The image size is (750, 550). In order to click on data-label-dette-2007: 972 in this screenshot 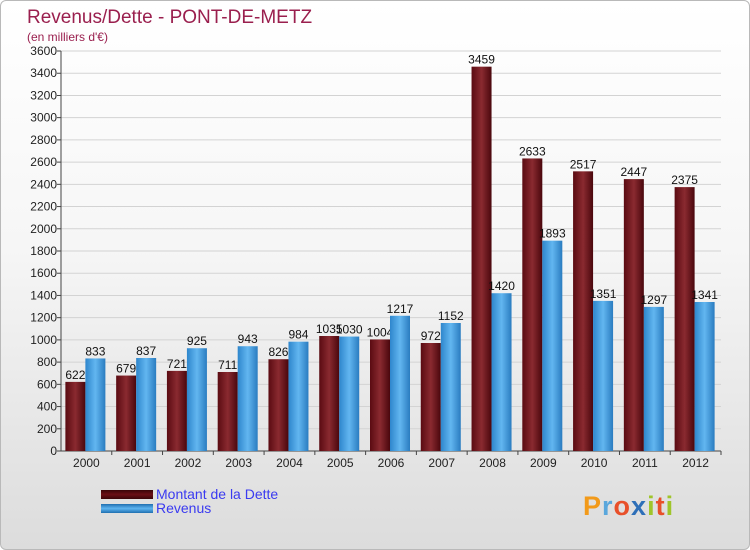, I will do `click(431, 336)`.